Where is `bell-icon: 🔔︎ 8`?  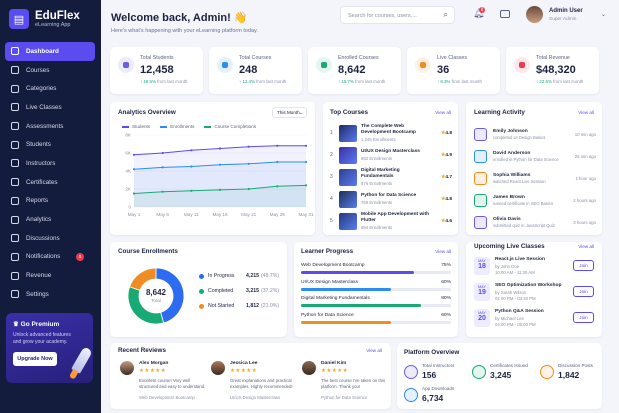
bell-icon: 🔔︎ 8 is located at coordinates (479, 13).